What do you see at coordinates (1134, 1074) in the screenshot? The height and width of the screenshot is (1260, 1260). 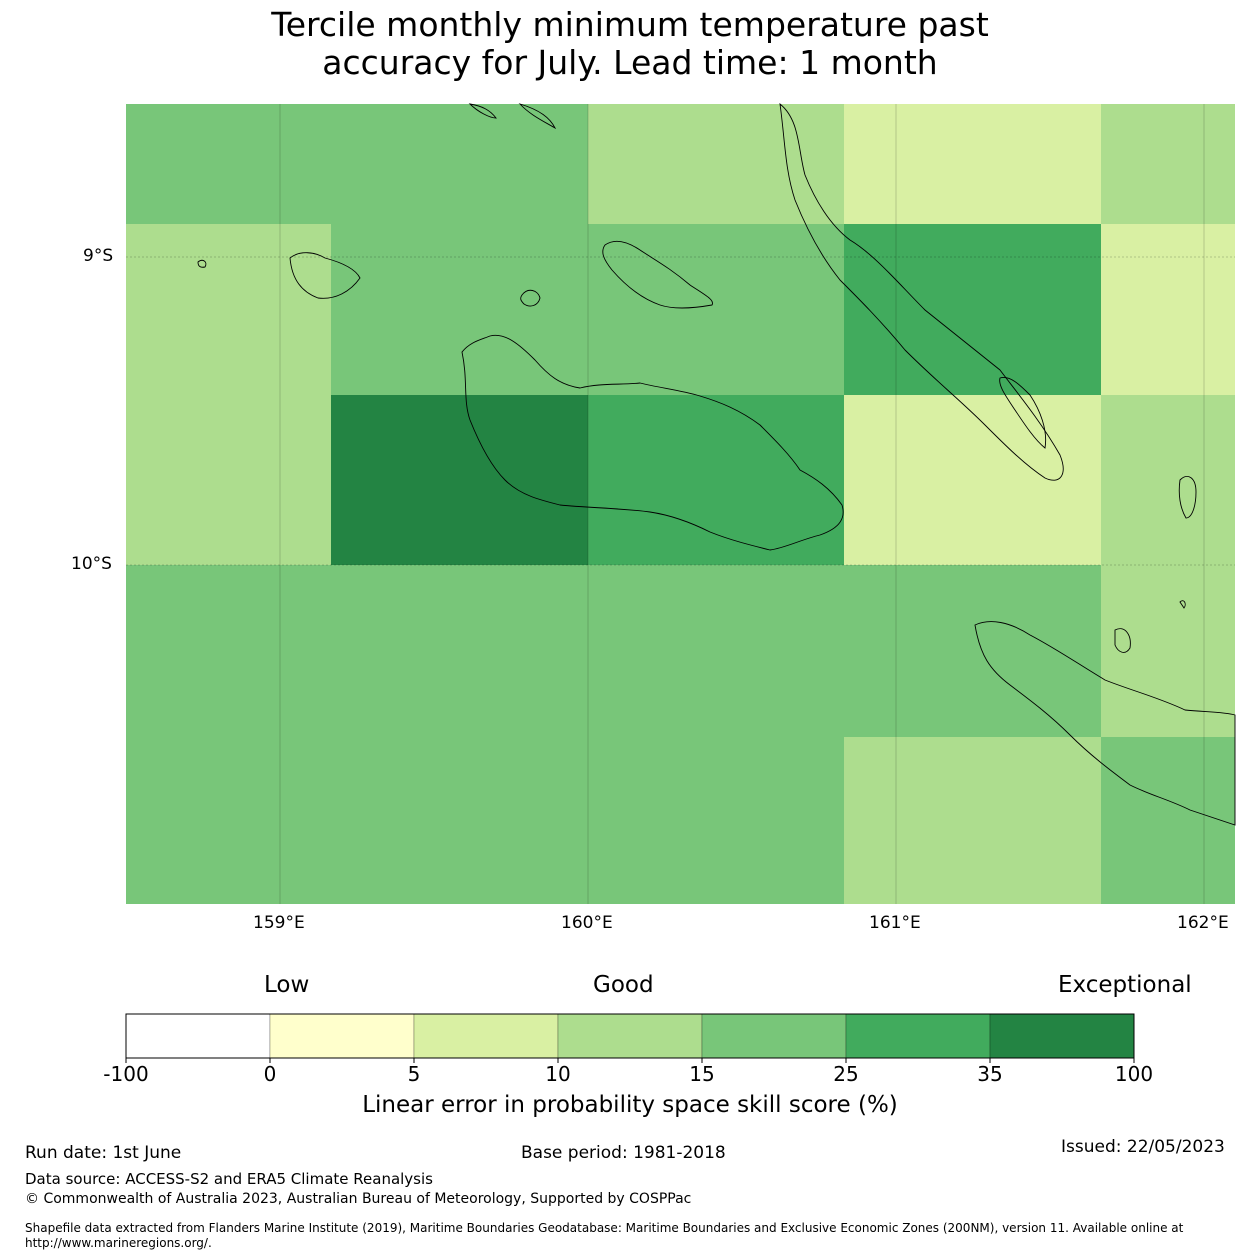 I see `colorbar-tick: 100` at bounding box center [1134, 1074].